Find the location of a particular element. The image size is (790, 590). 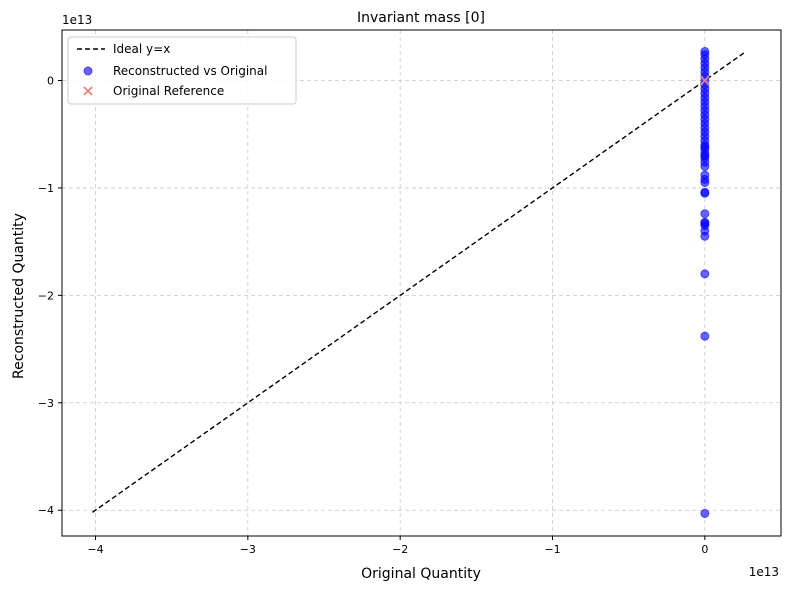

x-tick-label: −1 is located at coordinates (552, 549).